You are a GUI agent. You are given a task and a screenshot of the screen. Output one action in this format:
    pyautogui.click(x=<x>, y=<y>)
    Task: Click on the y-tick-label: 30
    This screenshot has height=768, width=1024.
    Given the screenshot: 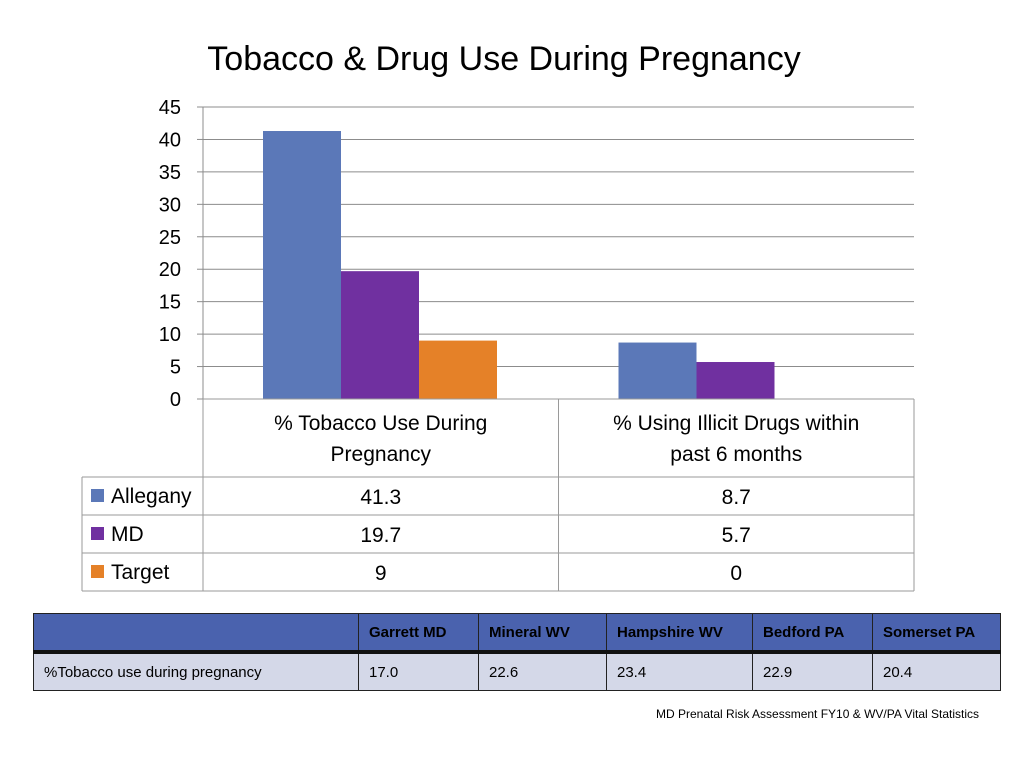 What is the action you would take?
    pyautogui.click(x=170, y=205)
    